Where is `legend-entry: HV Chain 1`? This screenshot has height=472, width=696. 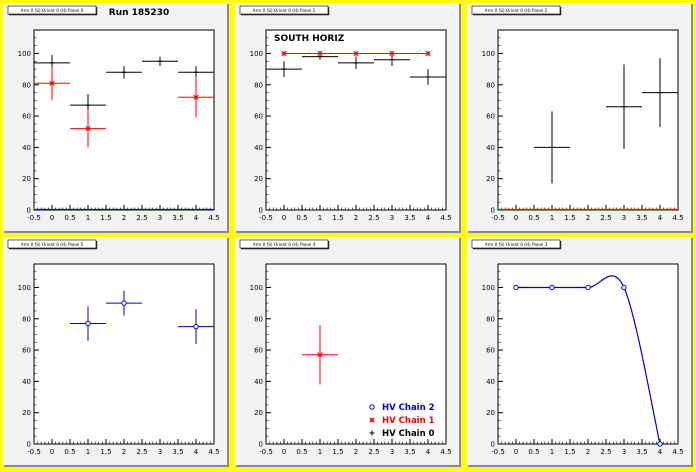 legend-entry: HV Chain 1 is located at coordinates (402, 421).